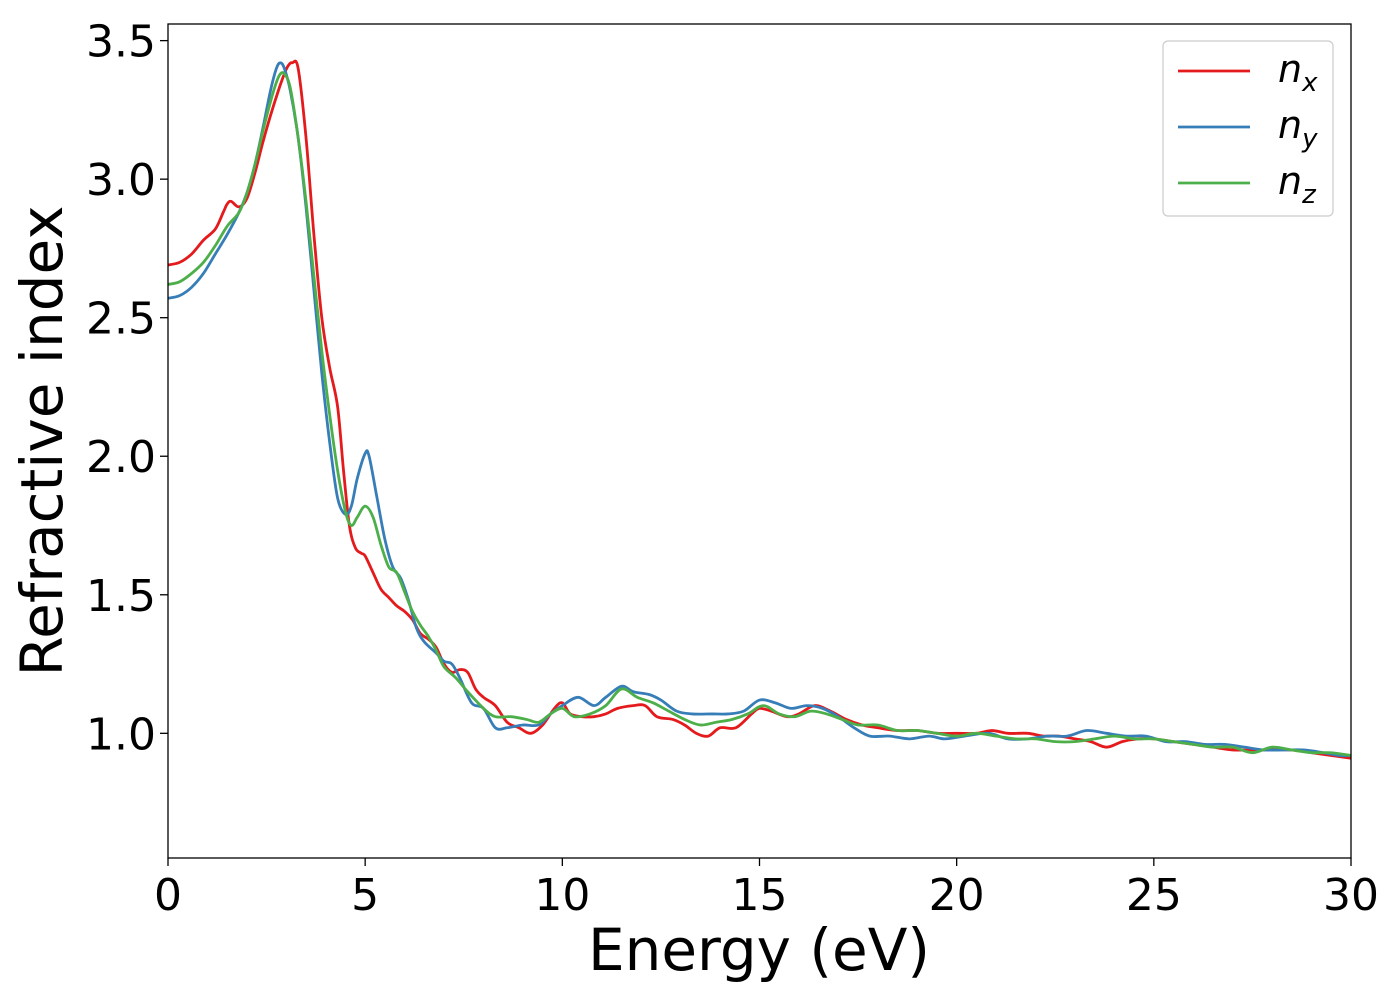  What do you see at coordinates (1297, 184) in the screenshot?
I see `legend-label-nz: nz` at bounding box center [1297, 184].